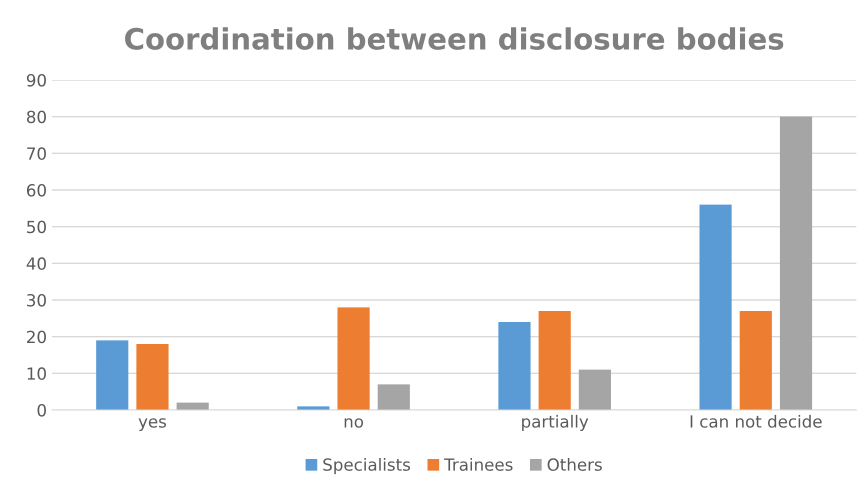 This screenshot has height=500, width=865. What do you see at coordinates (36, 80) in the screenshot?
I see `y-tick-label: 90` at bounding box center [36, 80].